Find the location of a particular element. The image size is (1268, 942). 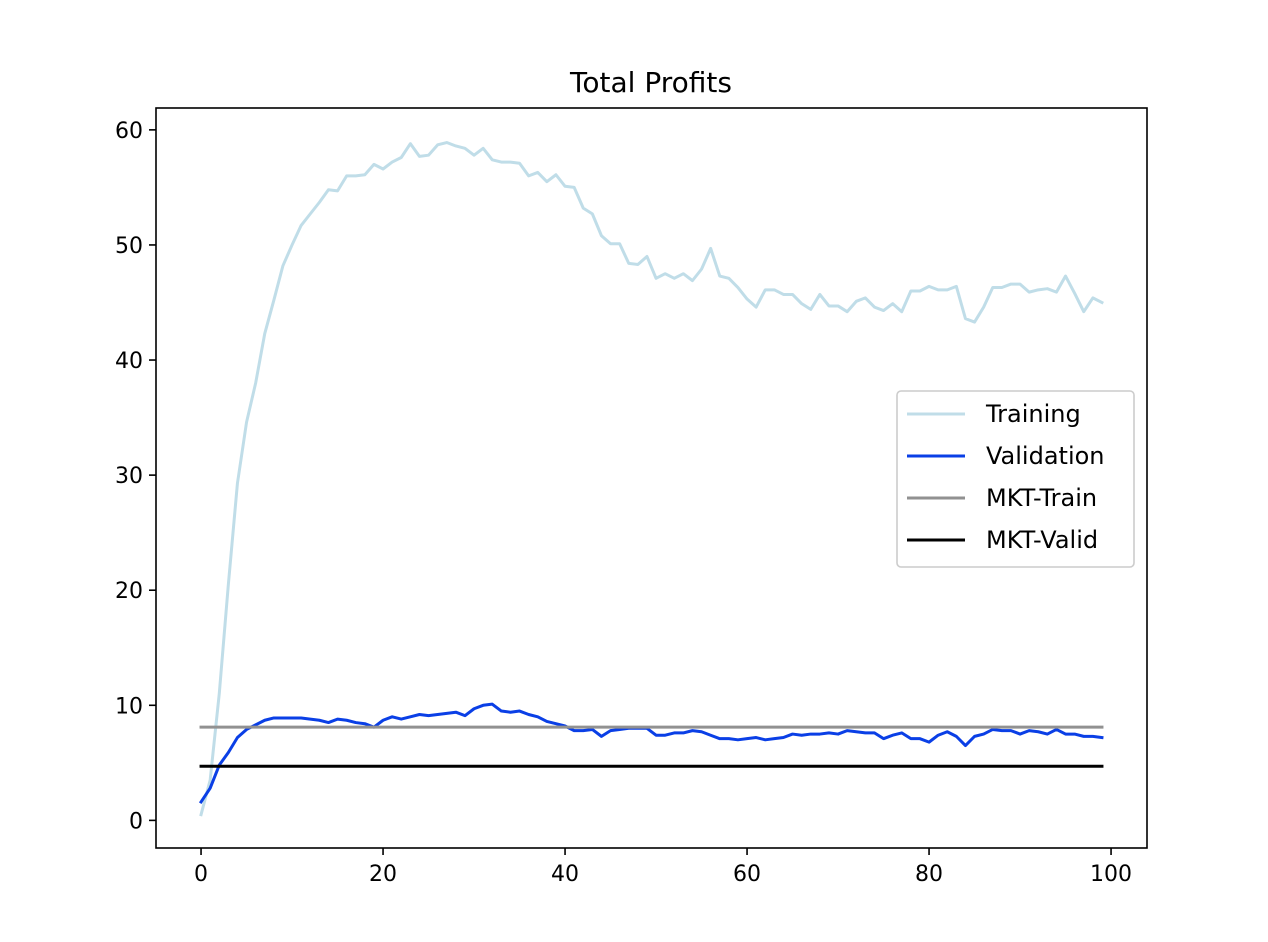

x-tick-label: 40 is located at coordinates (565, 874).